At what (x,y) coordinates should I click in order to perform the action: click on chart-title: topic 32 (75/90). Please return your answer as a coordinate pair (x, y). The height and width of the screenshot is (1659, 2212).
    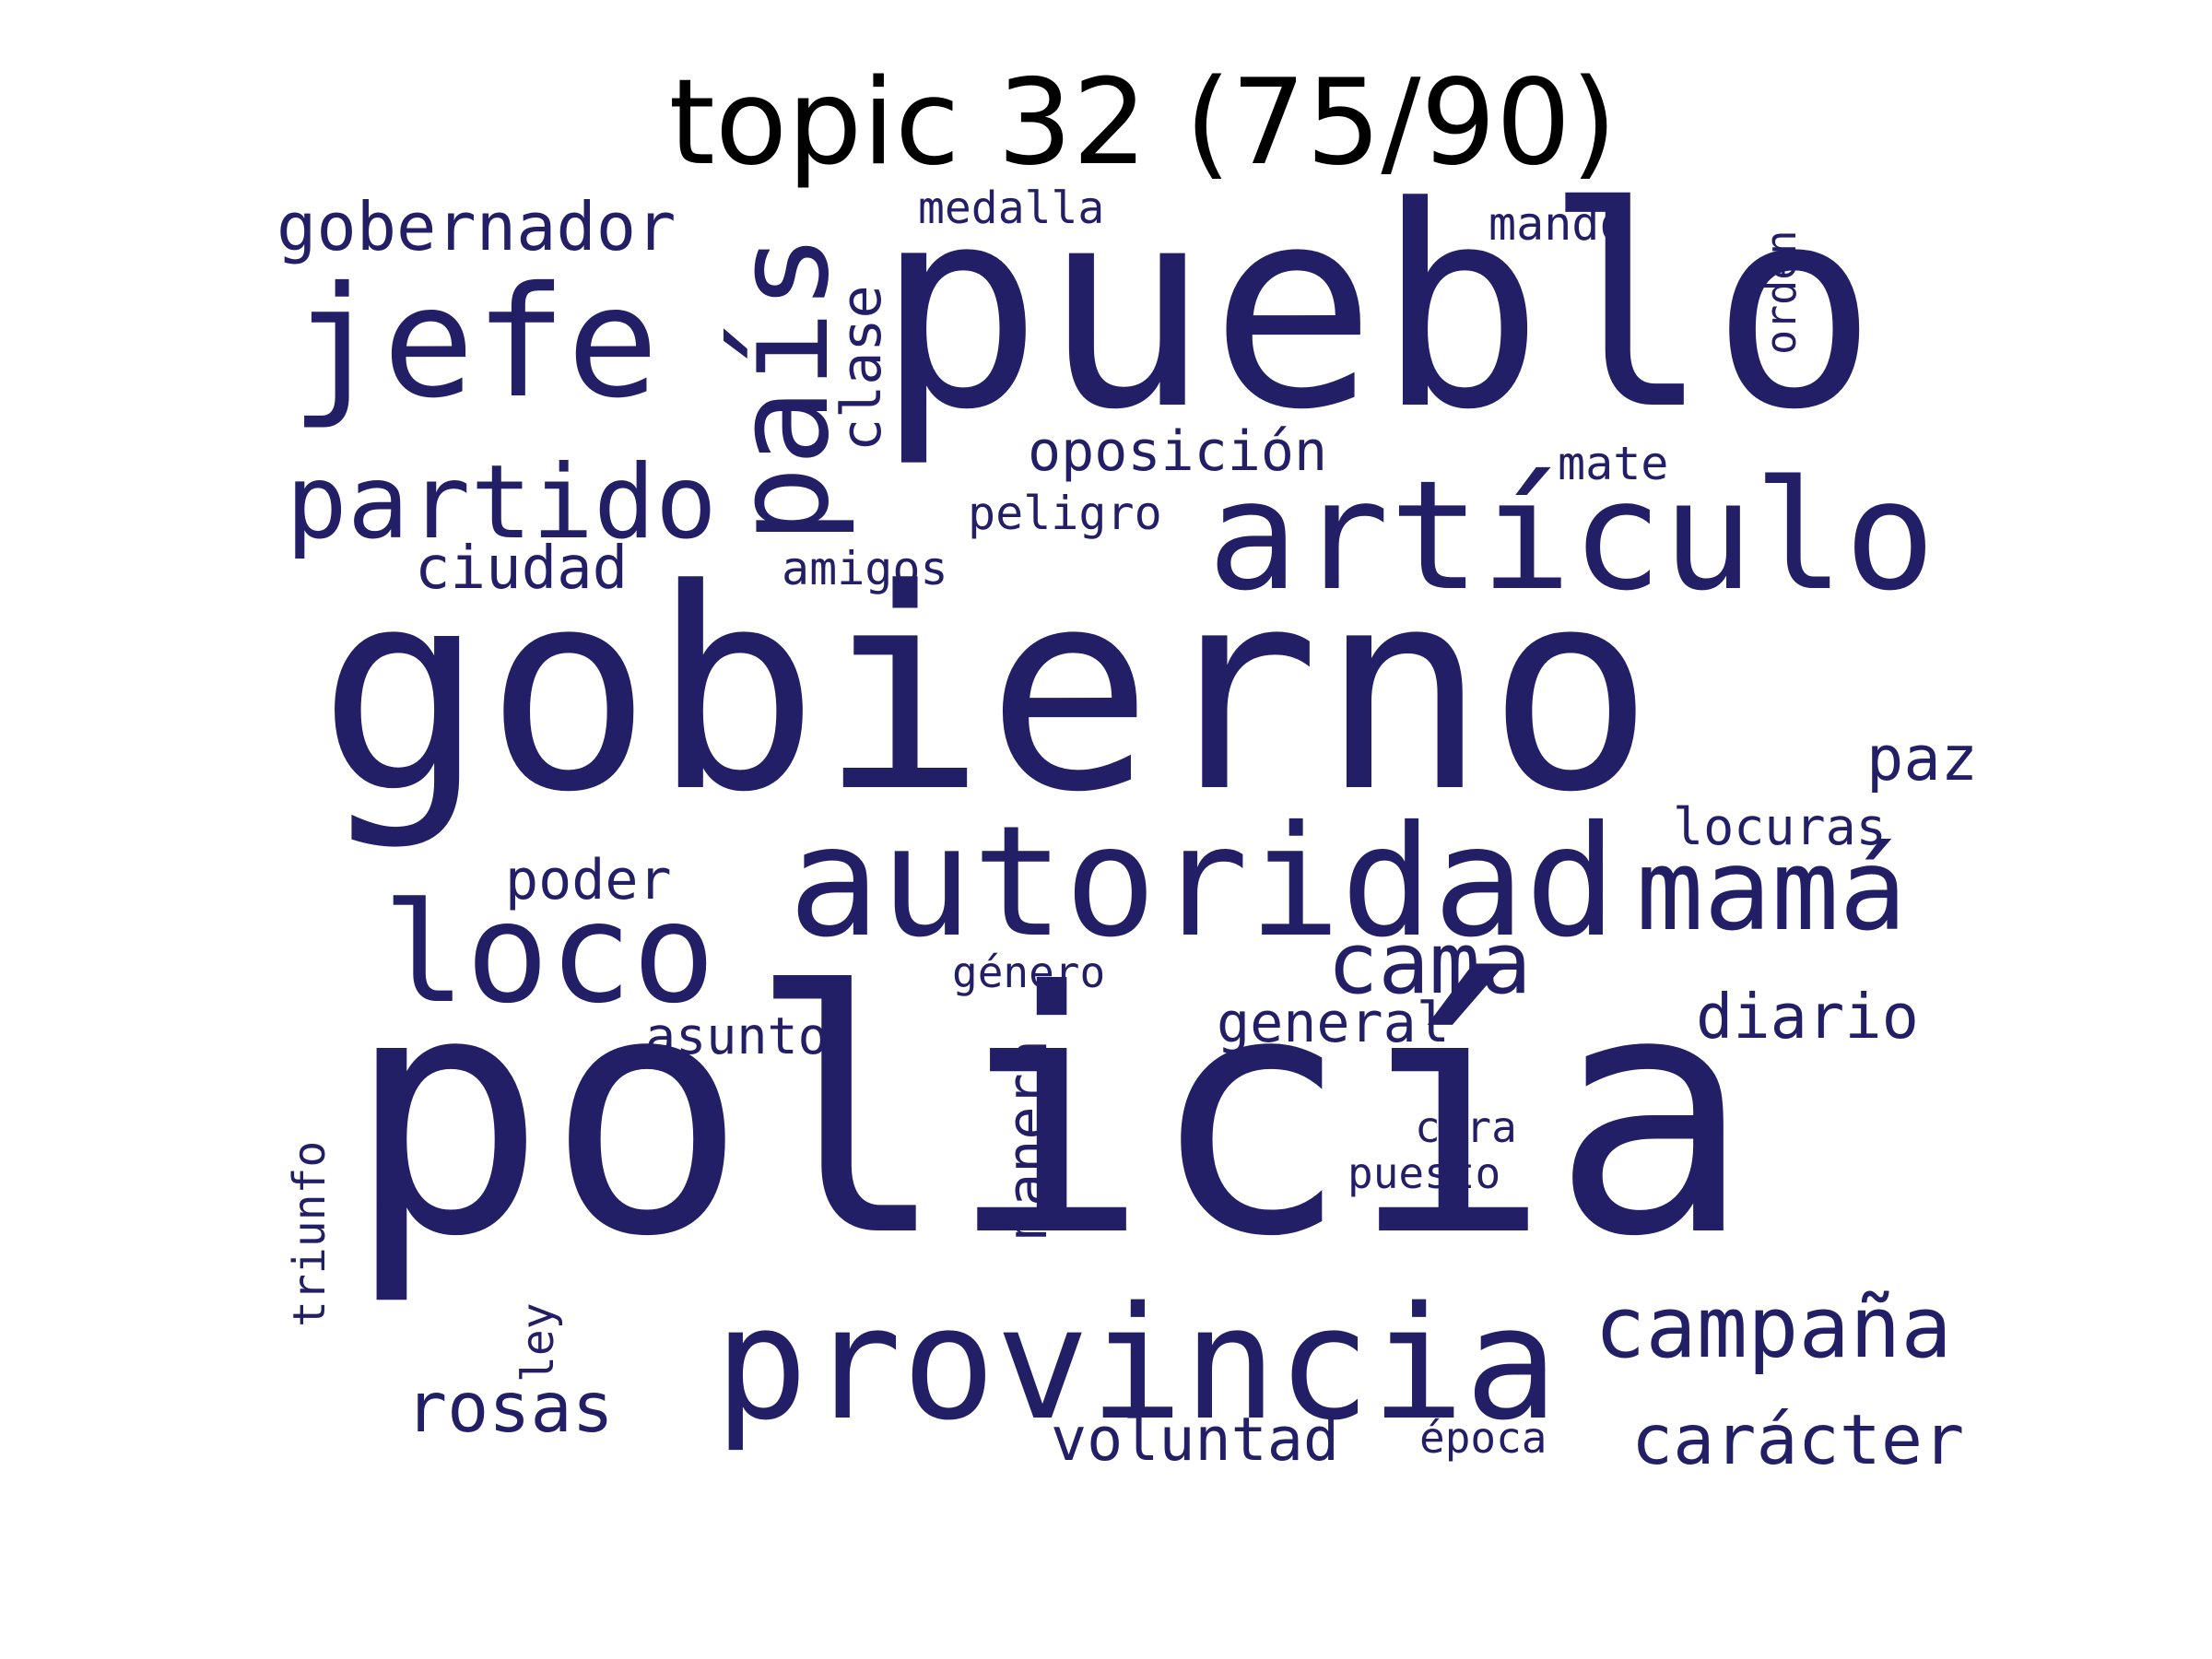
    Looking at the image, I should click on (1143, 123).